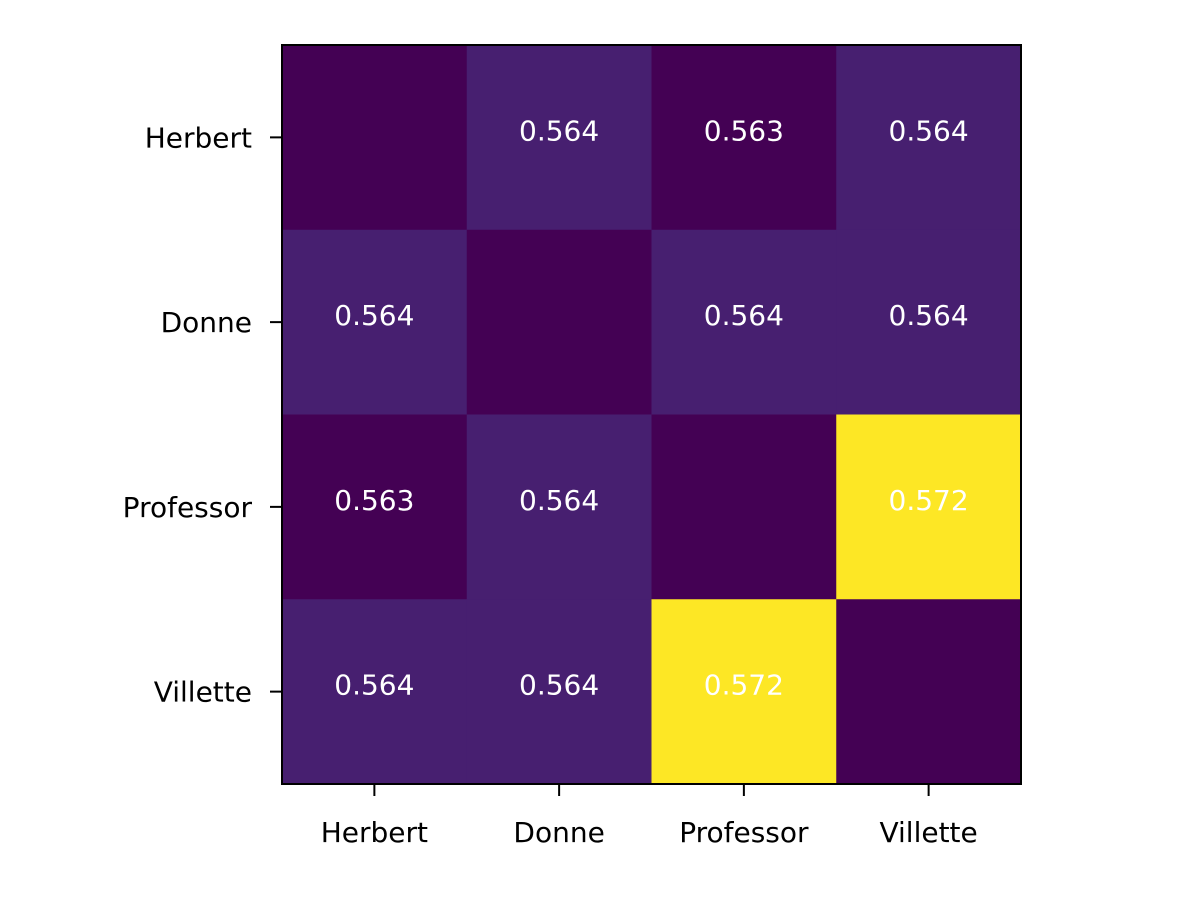 This screenshot has width=1200, height=900. I want to click on y-tick-label-3: Villette, so click(203, 692).